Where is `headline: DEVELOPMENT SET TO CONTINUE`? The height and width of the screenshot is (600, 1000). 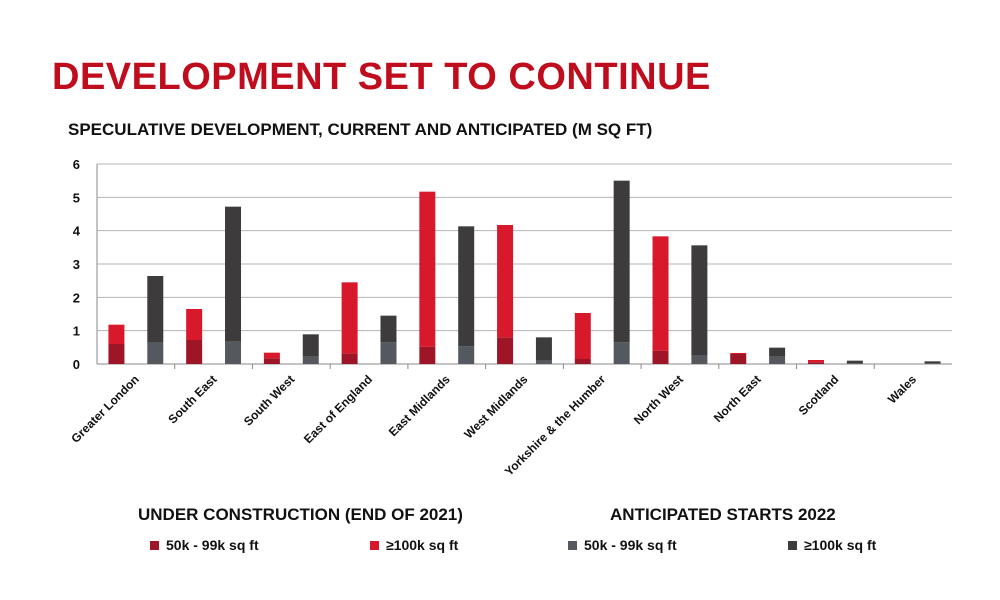 headline: DEVELOPMENT SET TO CONTINUE is located at coordinates (381, 77).